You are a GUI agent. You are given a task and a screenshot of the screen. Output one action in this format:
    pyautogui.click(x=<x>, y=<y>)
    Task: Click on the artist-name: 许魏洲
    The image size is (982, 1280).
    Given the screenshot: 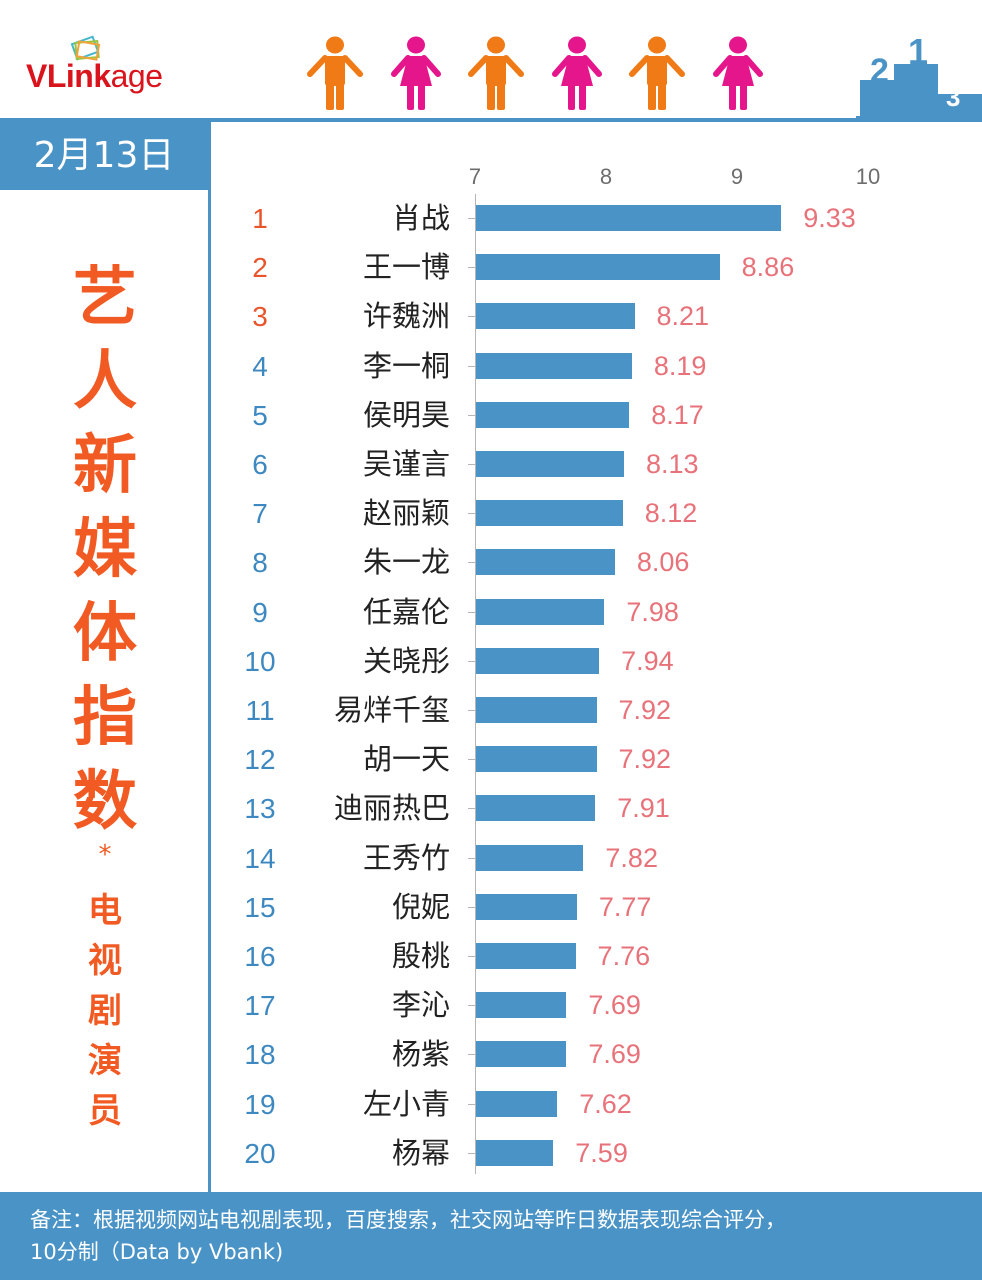 What is the action you would take?
    pyautogui.click(x=406, y=316)
    